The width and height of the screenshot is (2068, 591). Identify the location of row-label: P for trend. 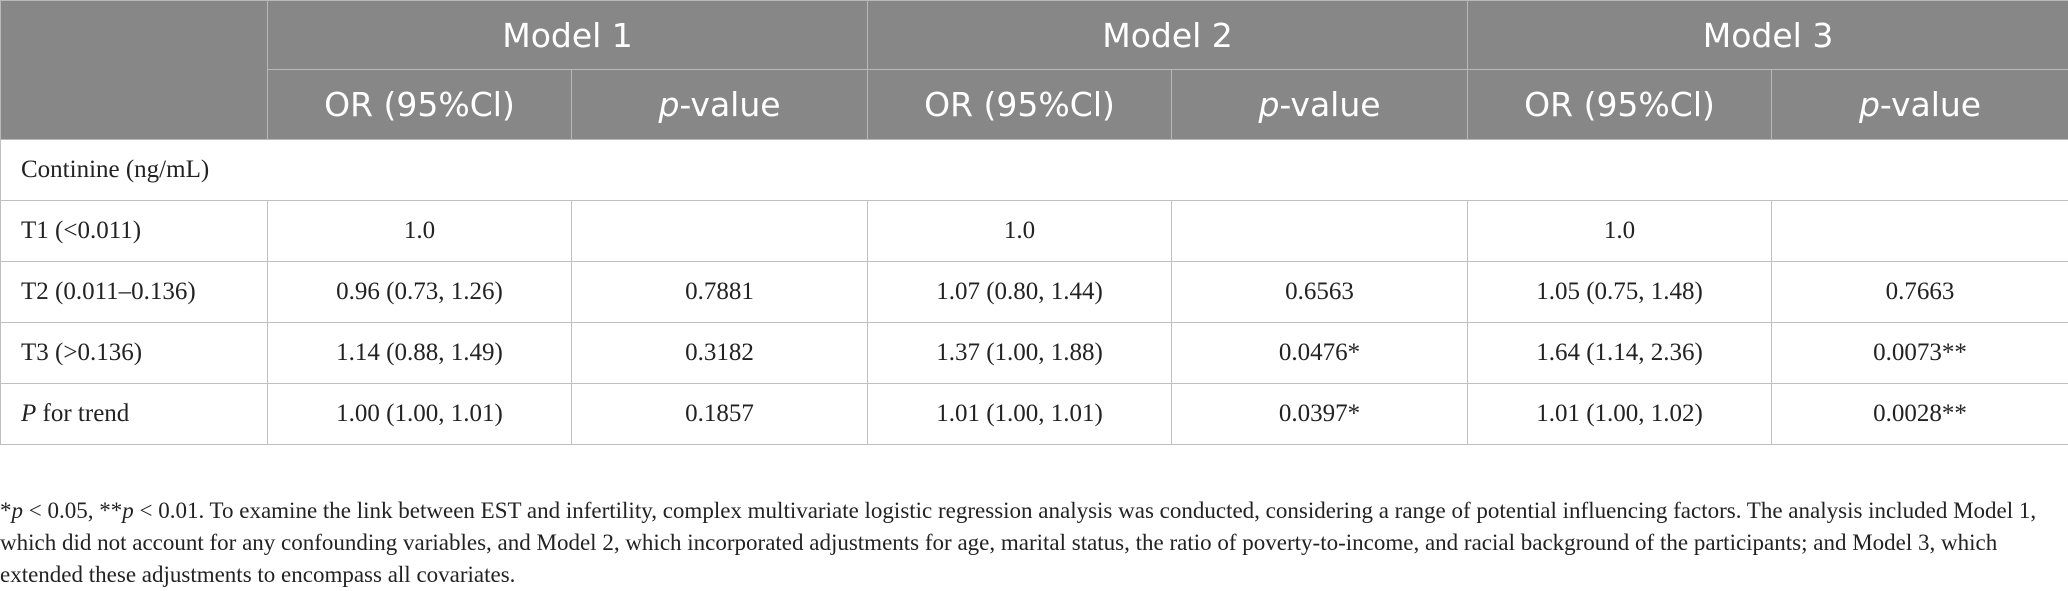
(134, 414).